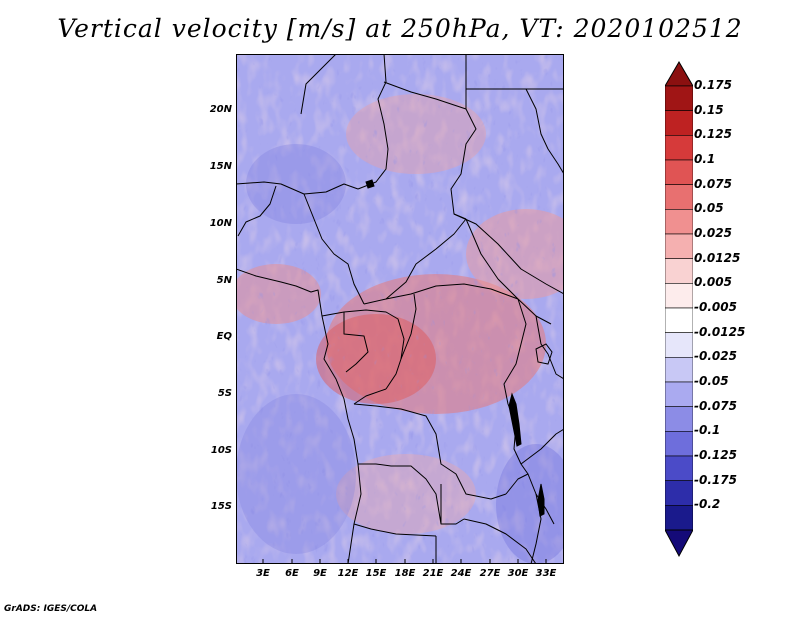 Image resolution: width=800 pixels, height=618 pixels. Describe the element at coordinates (546, 573) in the screenshot. I see `lon-label-33e: 33E` at that location.